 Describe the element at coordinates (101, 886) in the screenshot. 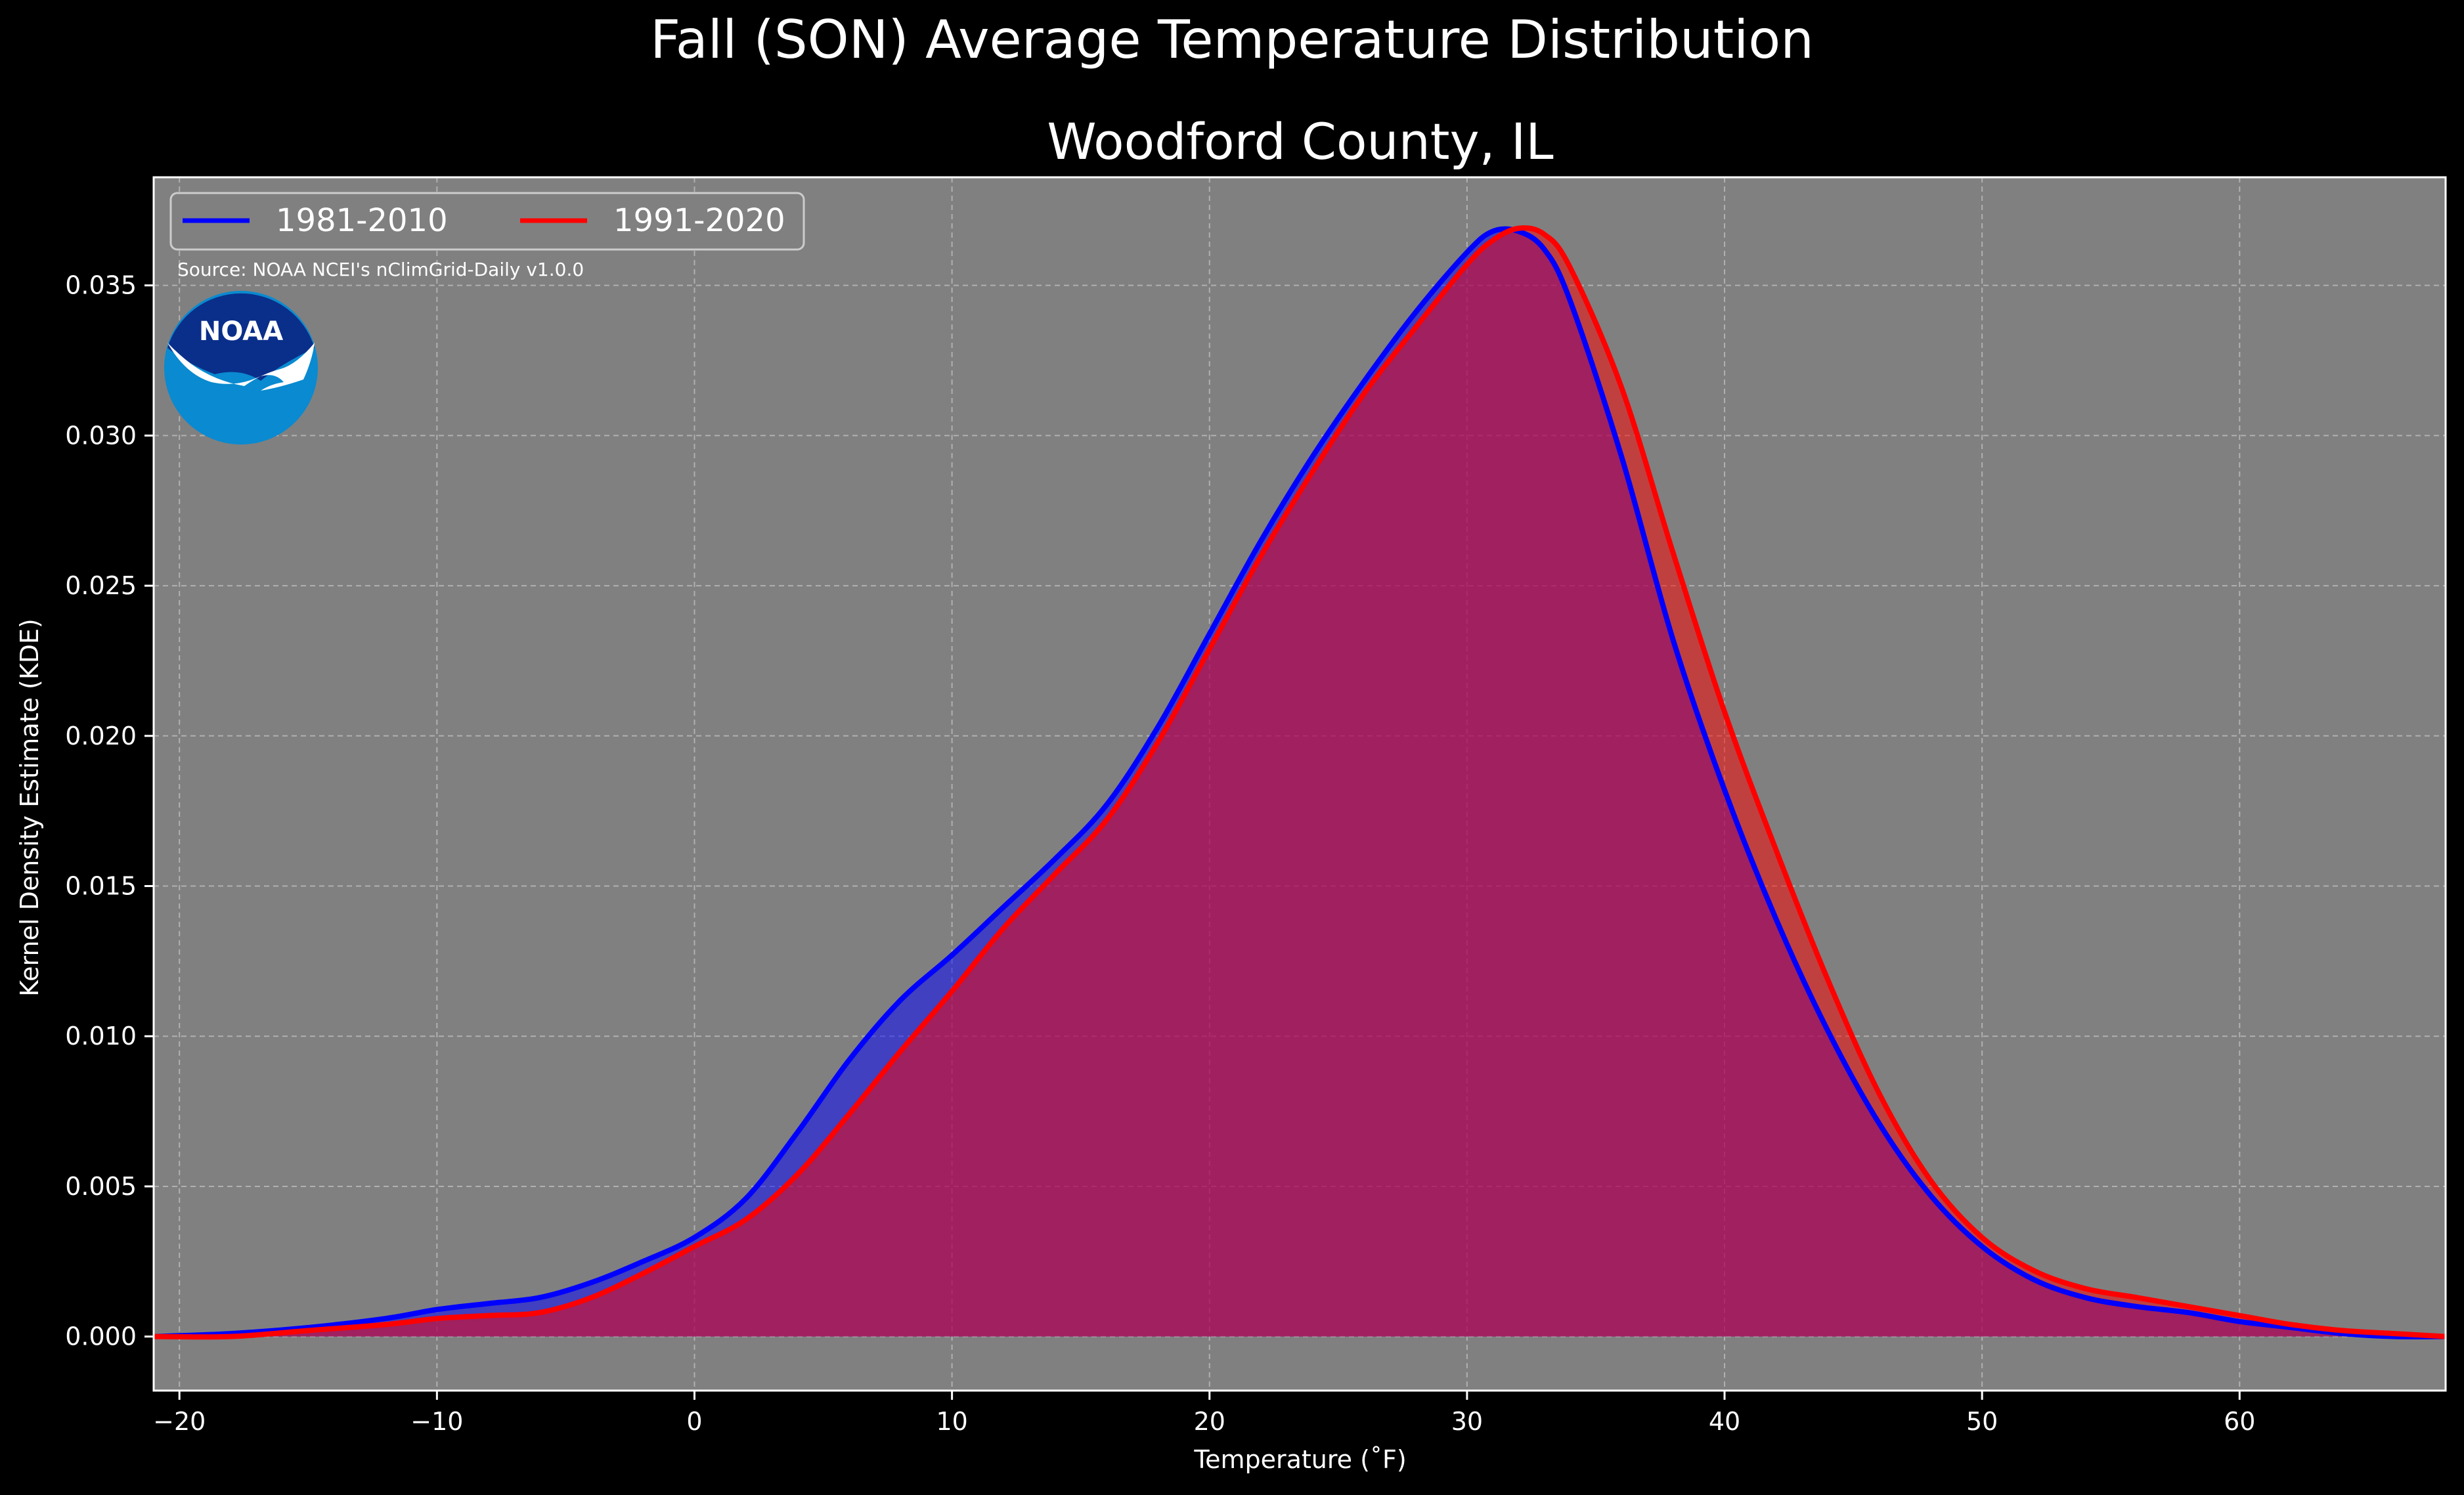

I see `y-tick-label: 0.015` at that location.